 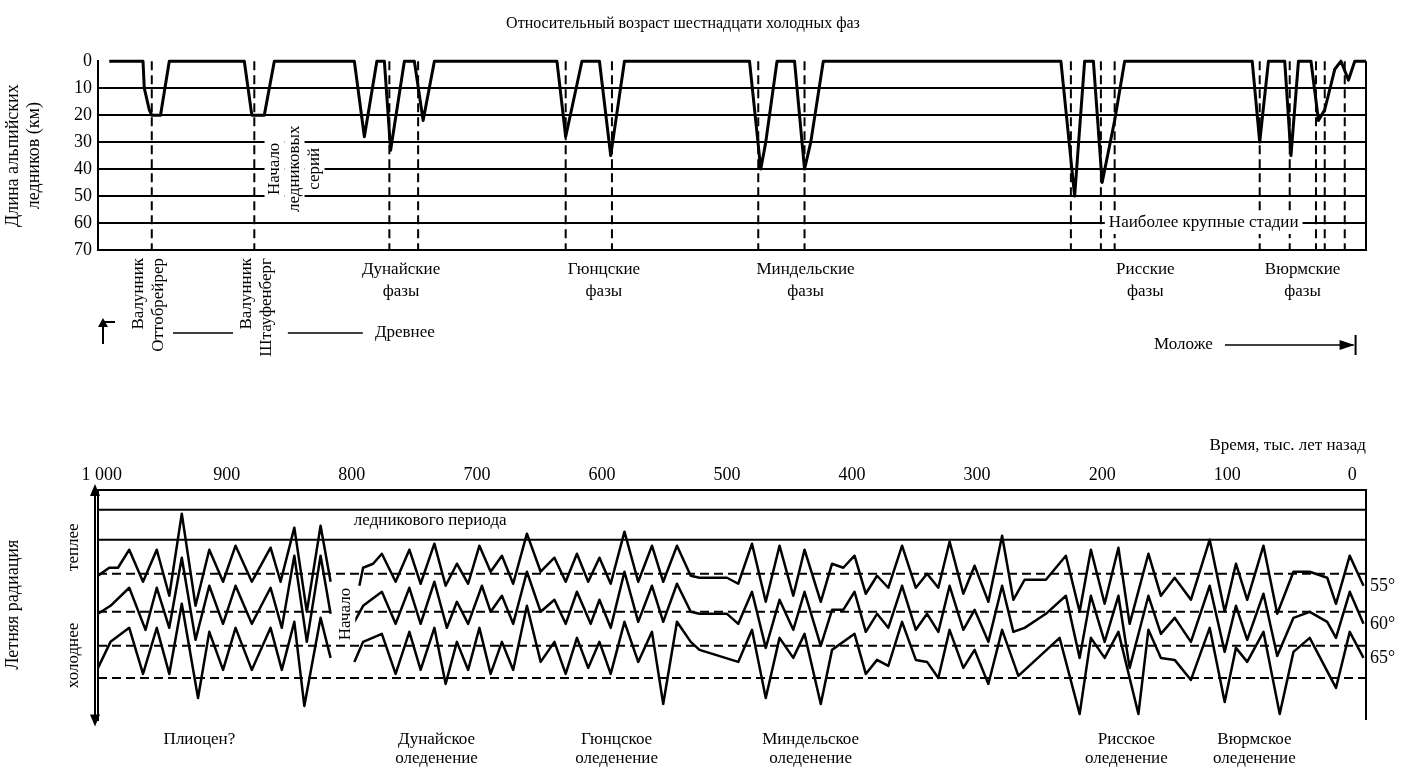 I want to click on text: Валунник Оттобрейрер, so click(x=148, y=304).